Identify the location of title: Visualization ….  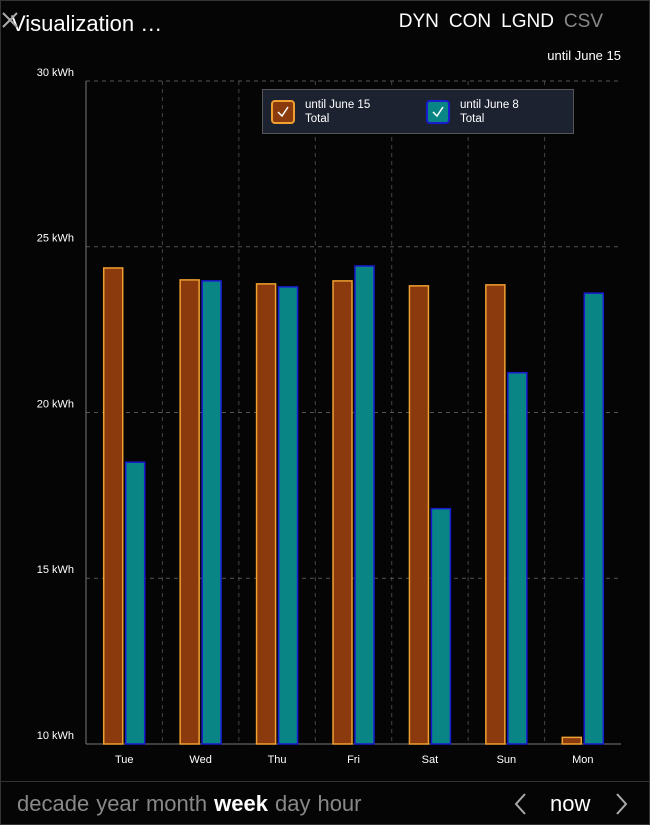
(87, 23).